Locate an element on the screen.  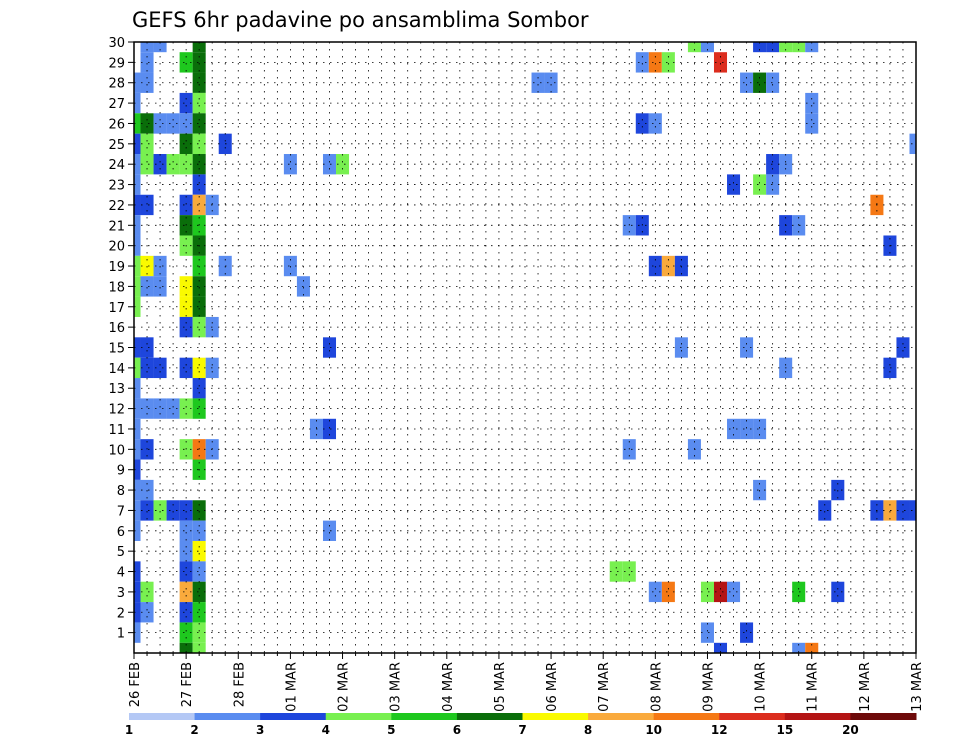
y-tick-label-9: 9 is located at coordinates (121, 471).